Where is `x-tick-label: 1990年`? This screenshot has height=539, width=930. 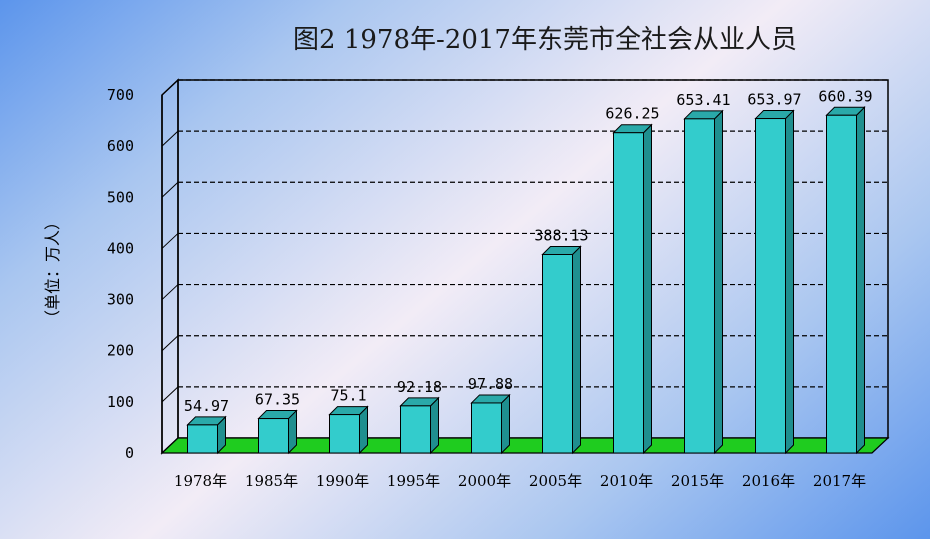
x-tick-label: 1990年 is located at coordinates (342, 481).